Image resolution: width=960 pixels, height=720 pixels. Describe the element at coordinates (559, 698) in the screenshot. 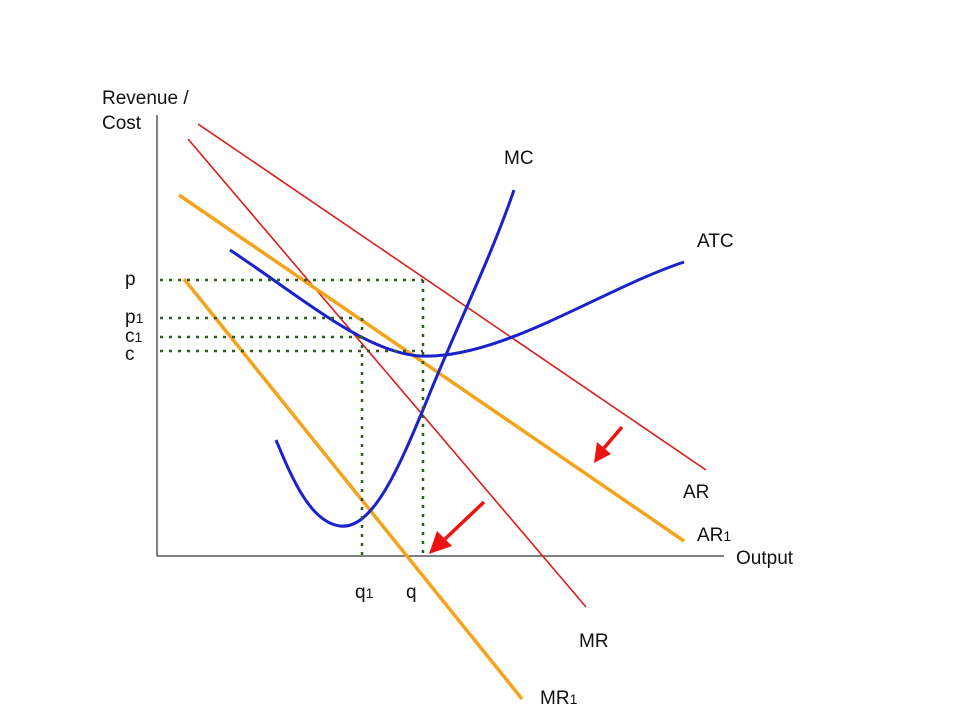

I see `mr1-label: MR1` at that location.